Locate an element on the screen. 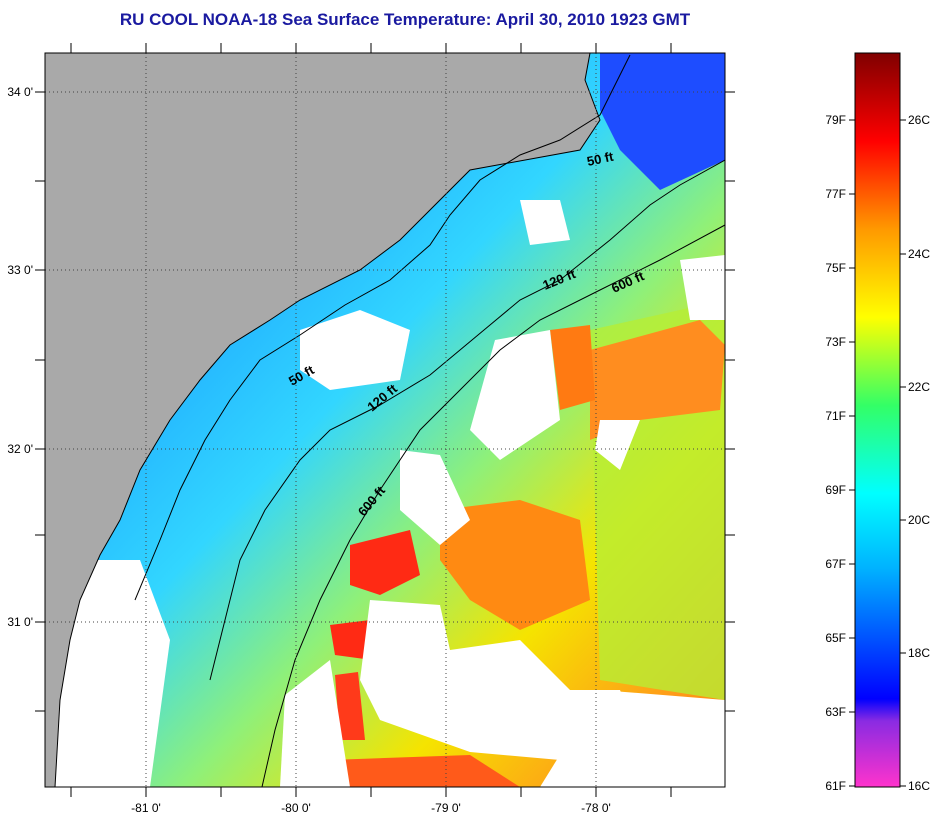 This screenshot has height=817, width=936. cb-f-67: 67F is located at coordinates (835, 564).